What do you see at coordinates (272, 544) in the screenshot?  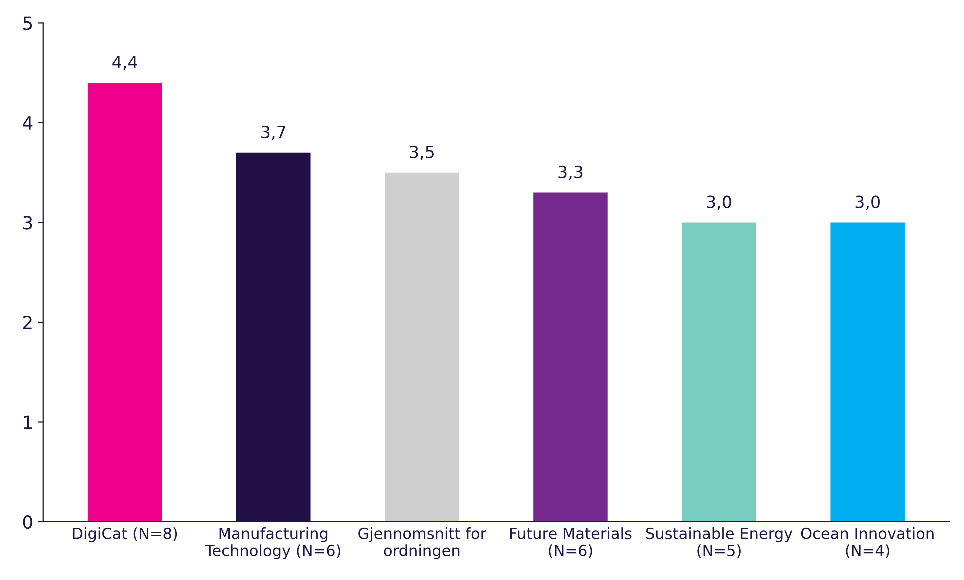 I see `x-tick-label: Manufacturing Technology (N=6)` at bounding box center [272, 544].